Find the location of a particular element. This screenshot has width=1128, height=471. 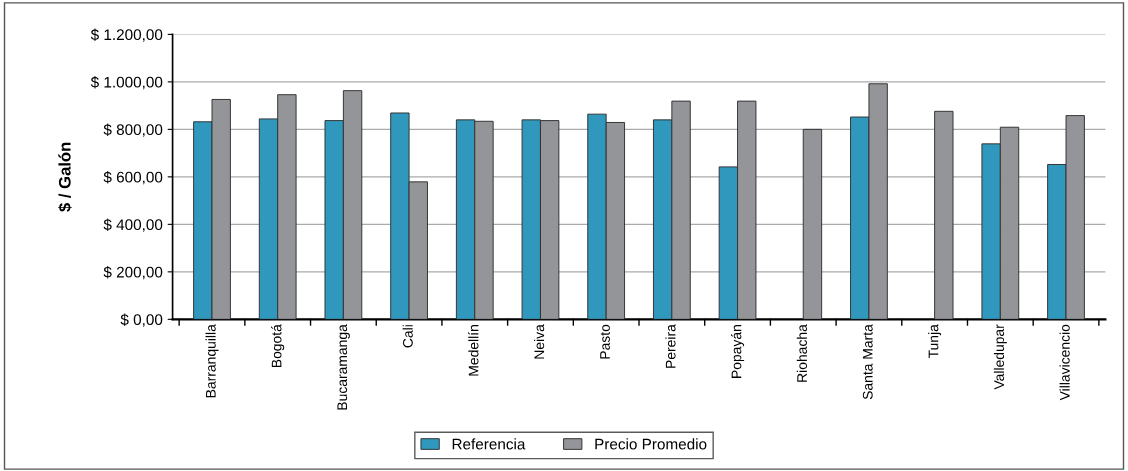

x-tick-label: Popayán is located at coordinates (738, 351).